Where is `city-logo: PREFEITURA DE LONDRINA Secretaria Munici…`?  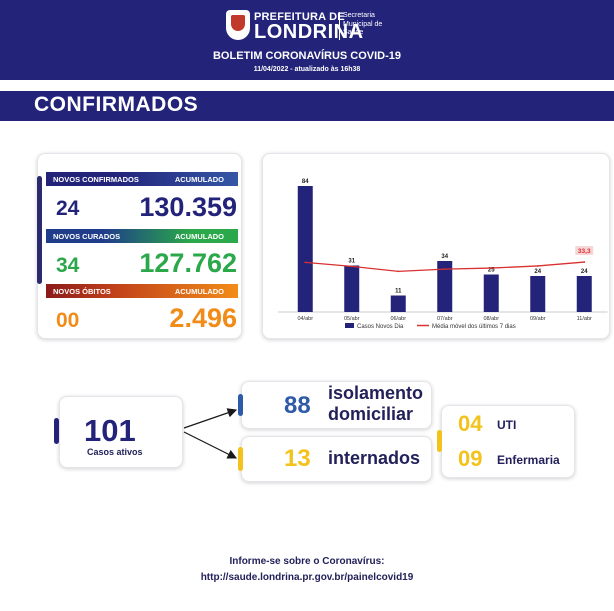
city-logo: PREFEITURA DE LONDRINA Secretaria Munici… is located at coordinates (311, 25).